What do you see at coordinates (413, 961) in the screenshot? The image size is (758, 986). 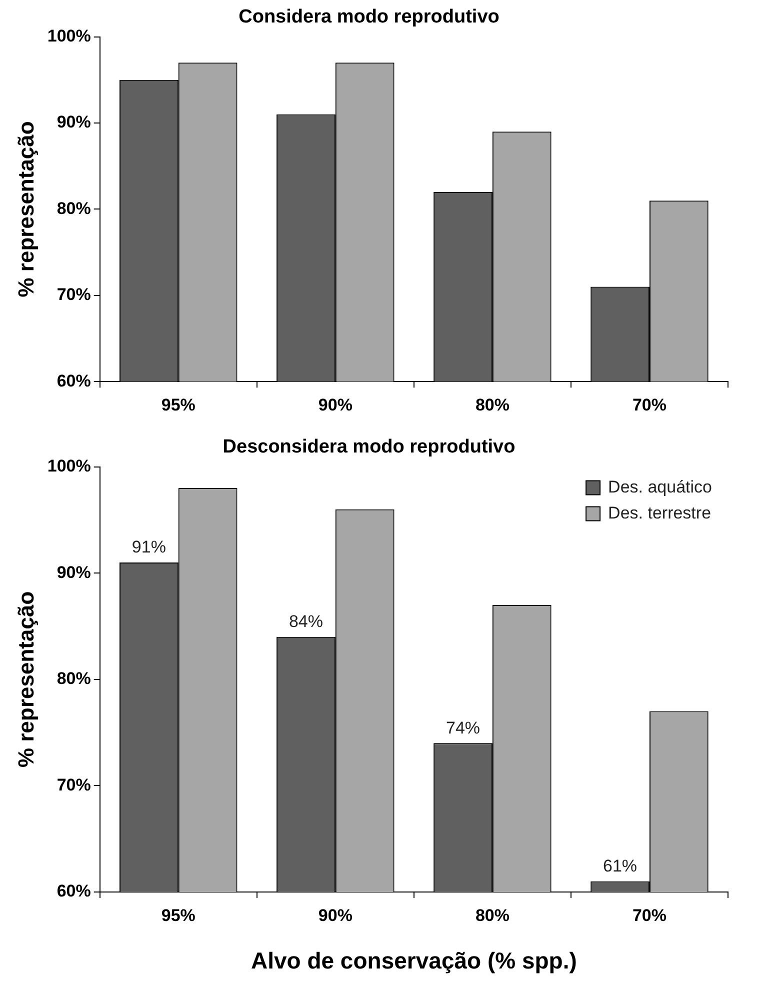 I see `x-axis-title: Alvo de conservação (% spp.)` at bounding box center [413, 961].